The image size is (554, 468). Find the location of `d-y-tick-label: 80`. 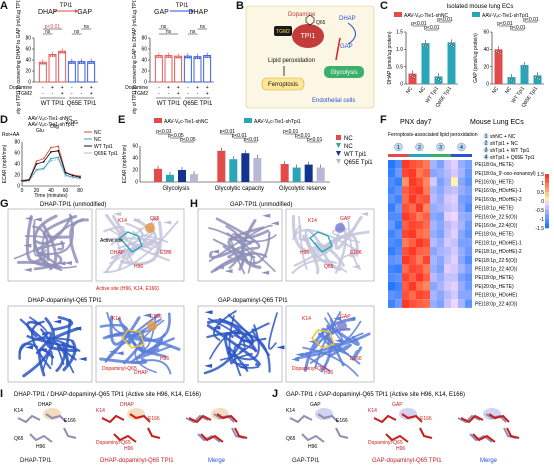

d-y-tick-label: 80 is located at coordinates (17, 143).